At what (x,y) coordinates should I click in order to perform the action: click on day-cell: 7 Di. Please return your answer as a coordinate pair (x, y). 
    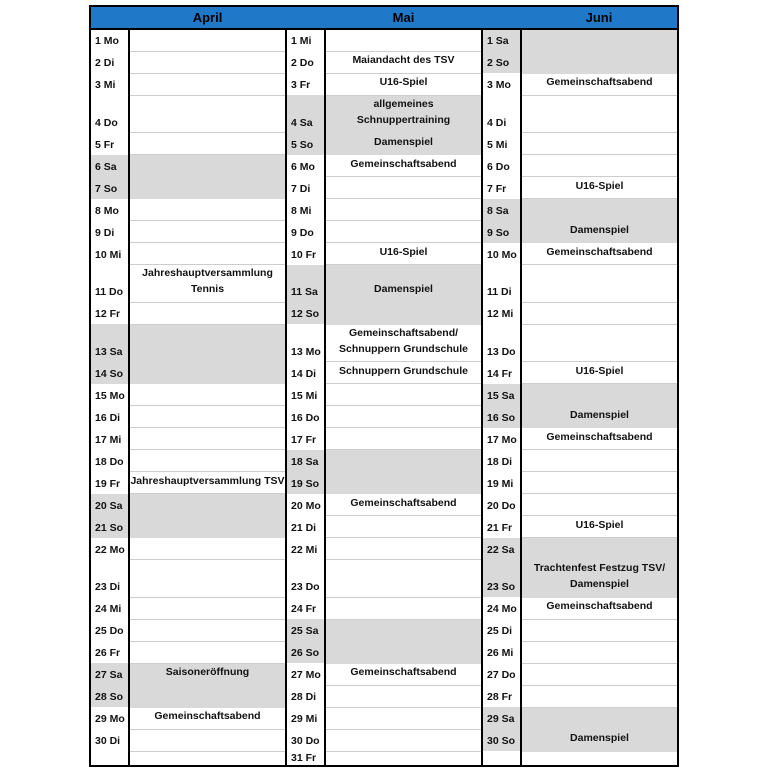
    Looking at the image, I should click on (305, 187).